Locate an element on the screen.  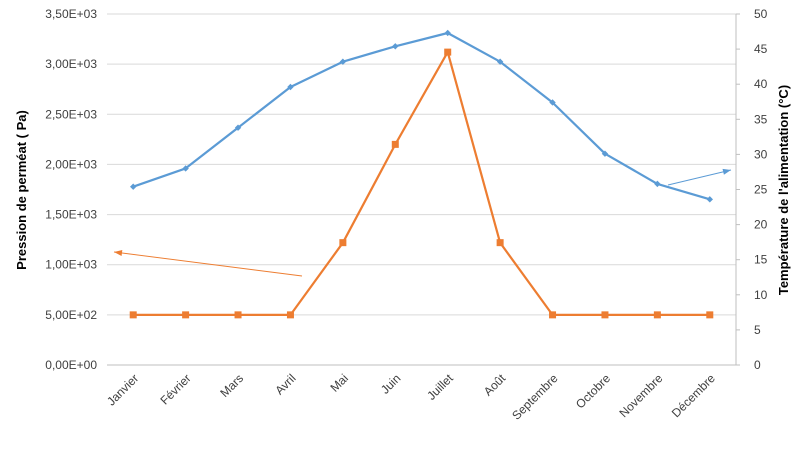
x-tick-label: Novembre is located at coordinates (640, 395).